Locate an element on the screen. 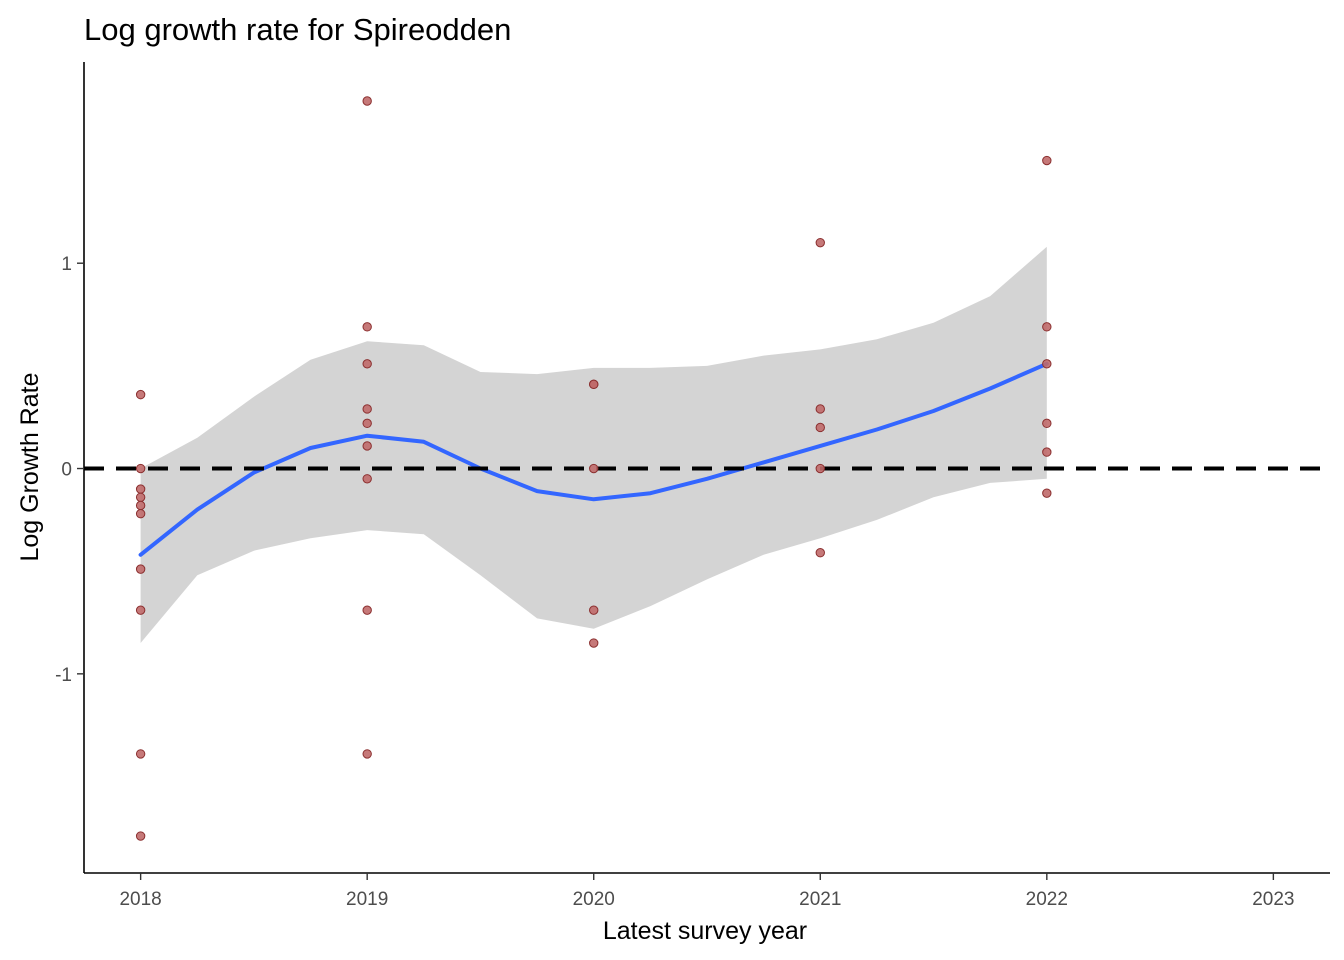 This screenshot has width=1344, height=960. x-tick-label: 2019 is located at coordinates (367, 899).